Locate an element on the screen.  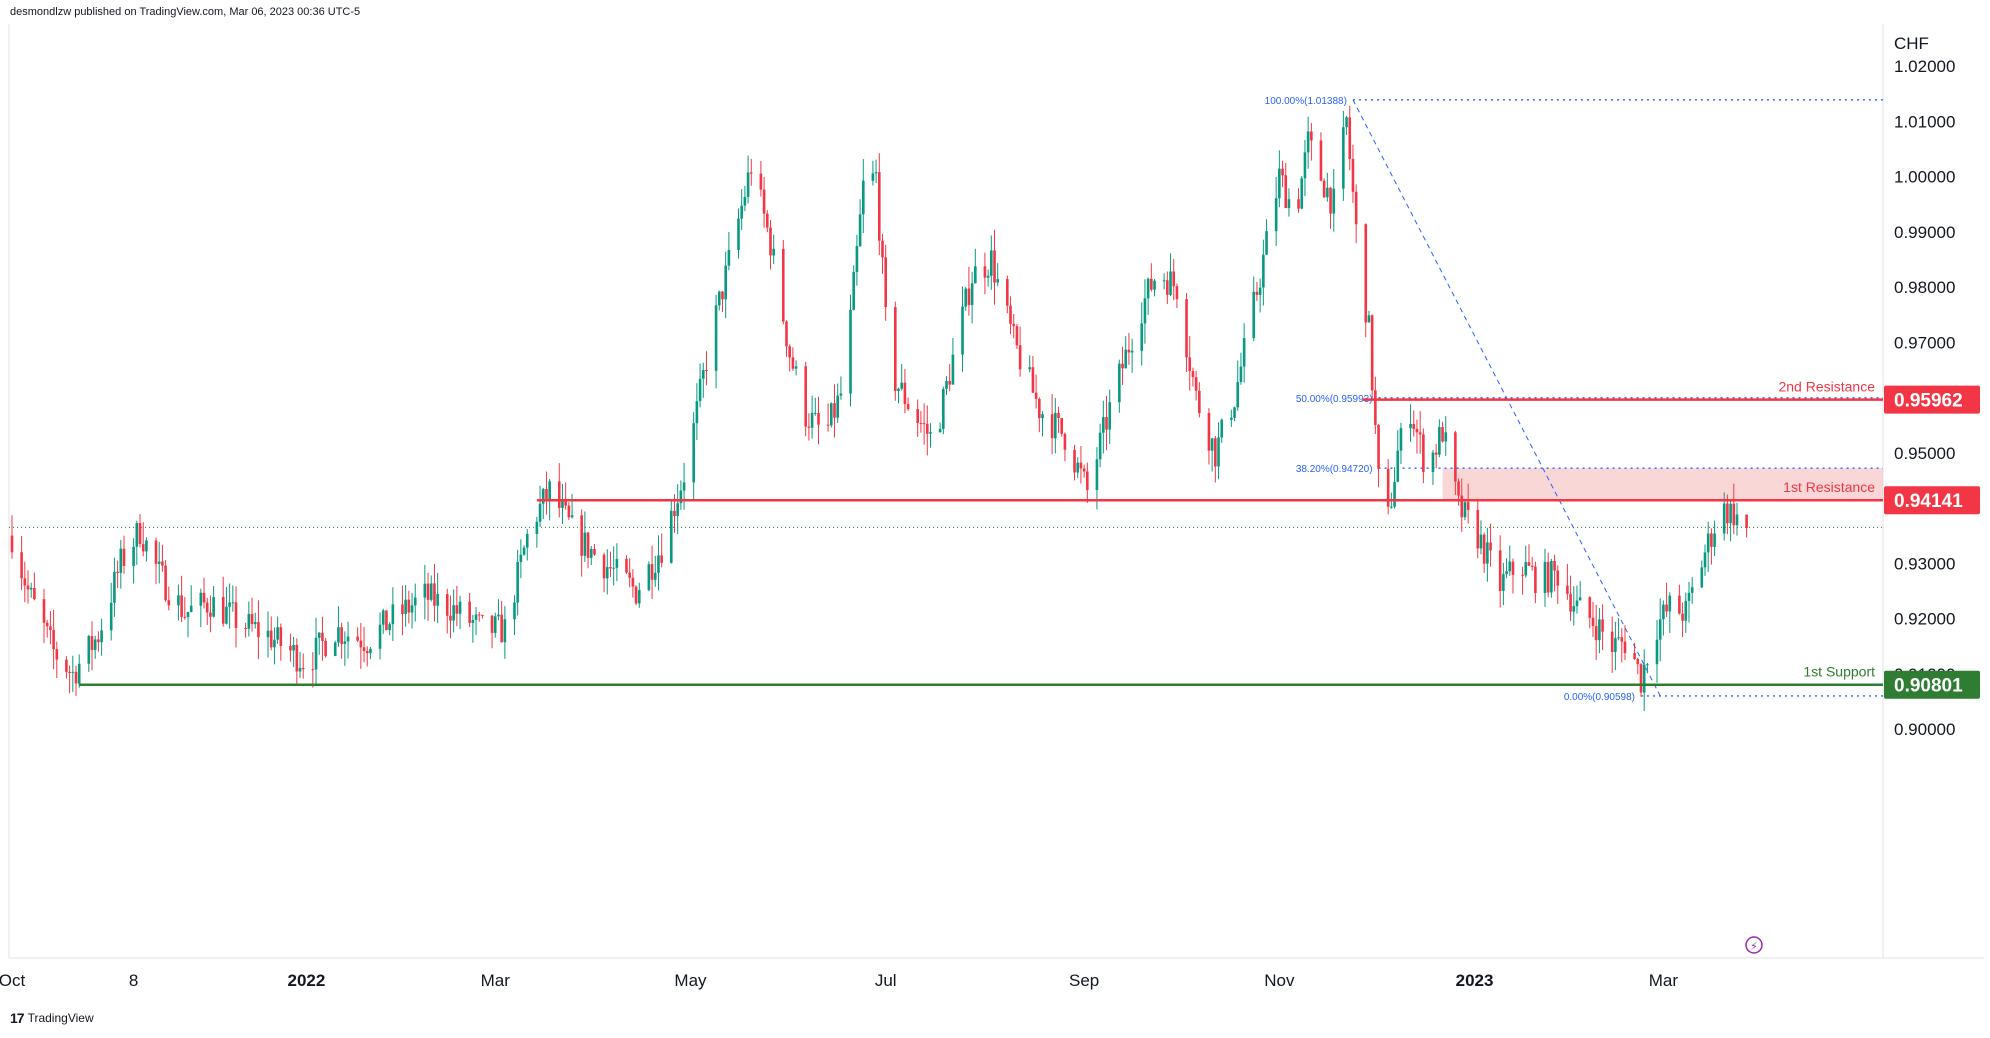
x-tick-label: Mar is located at coordinates (496, 980).